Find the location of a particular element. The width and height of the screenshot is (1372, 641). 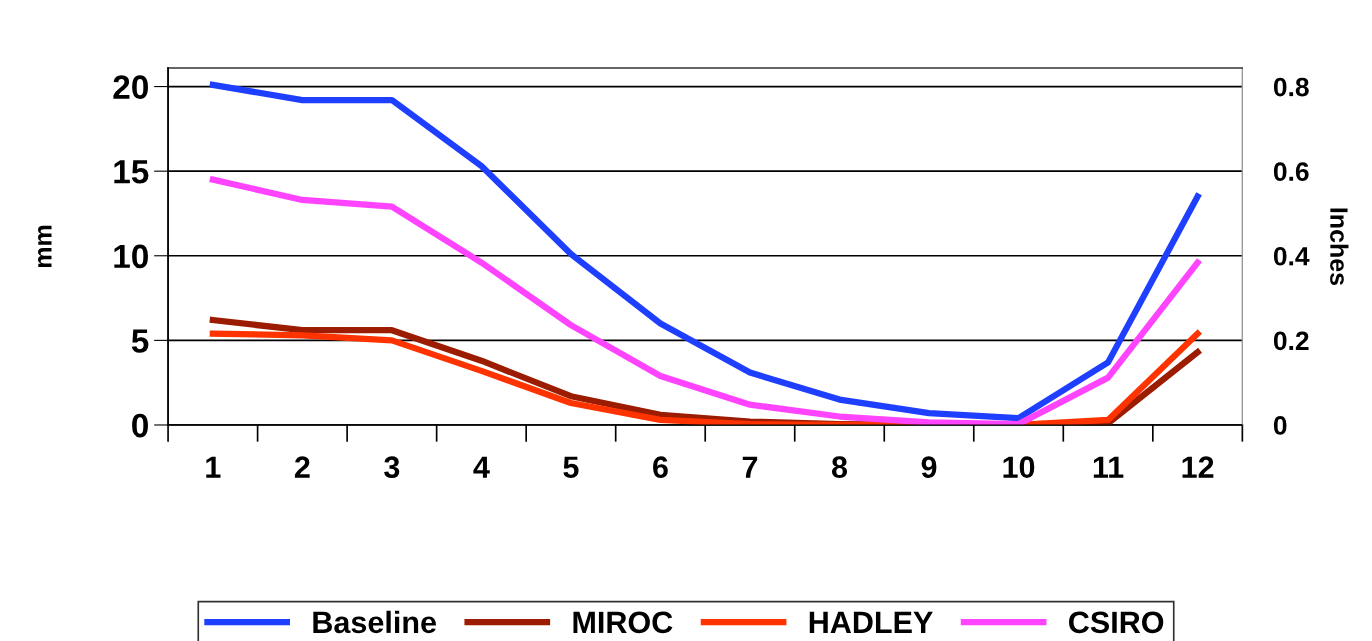

y2-tick-label: 0 is located at coordinates (1280, 425).